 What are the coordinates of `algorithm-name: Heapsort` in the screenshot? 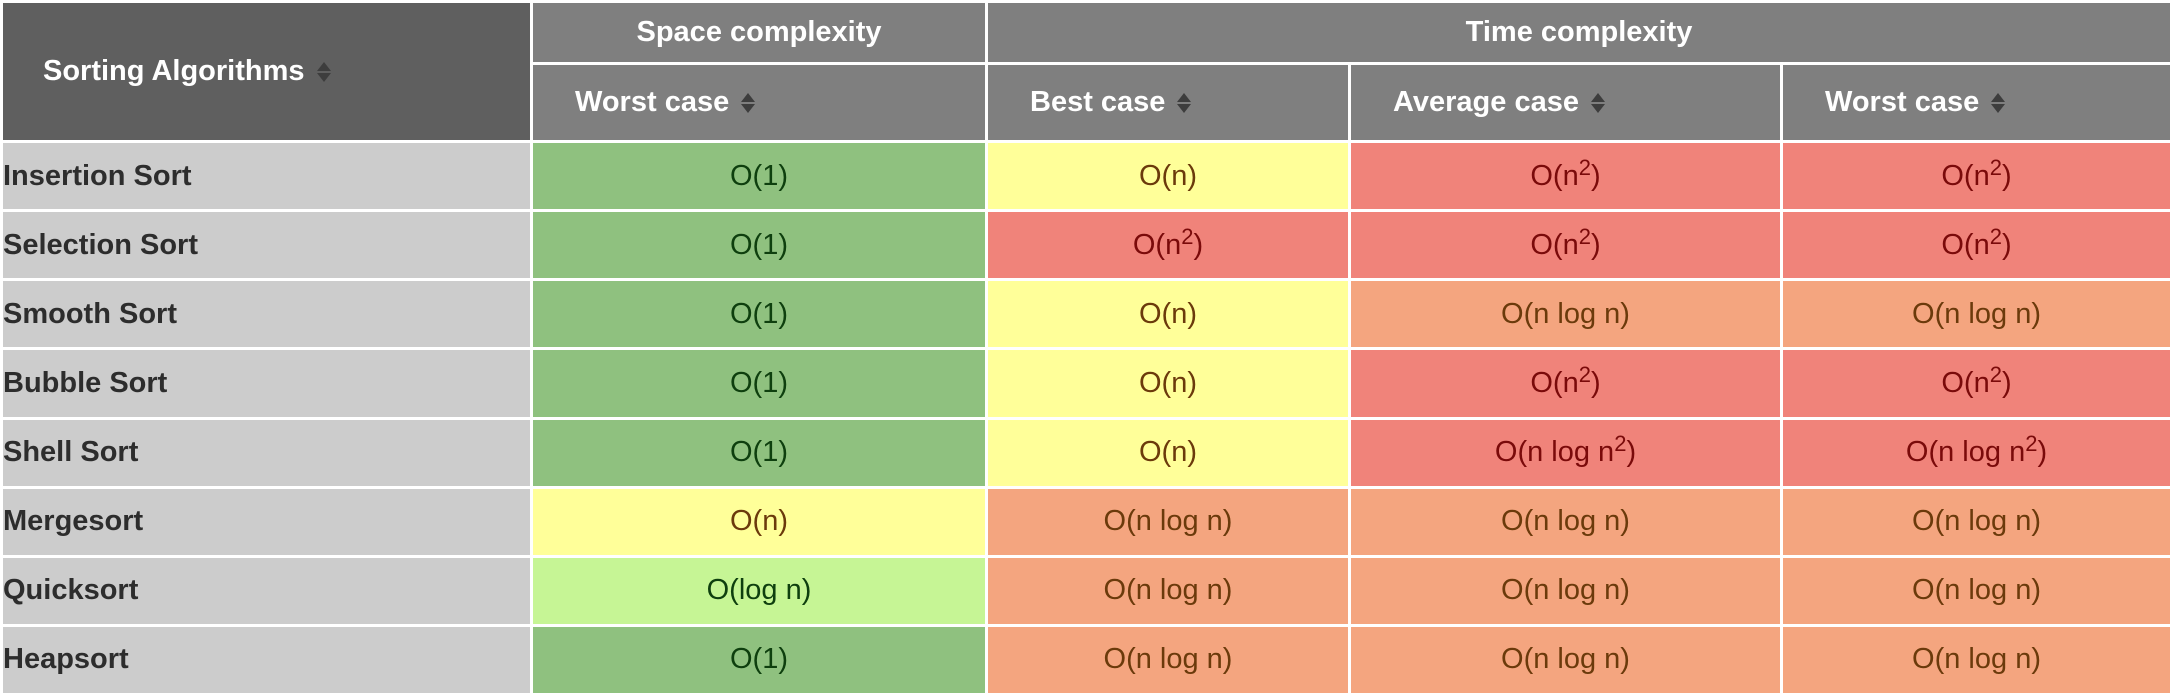 It's located at (266, 659).